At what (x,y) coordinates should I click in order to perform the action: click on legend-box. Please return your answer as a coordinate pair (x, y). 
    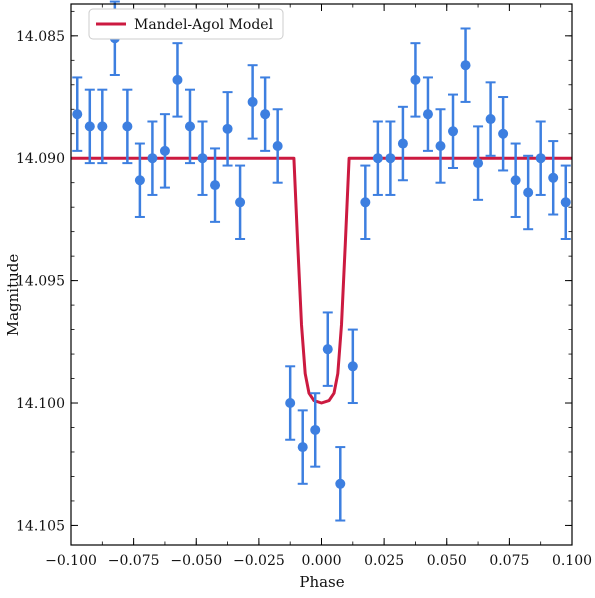
    Looking at the image, I should click on (186, 24).